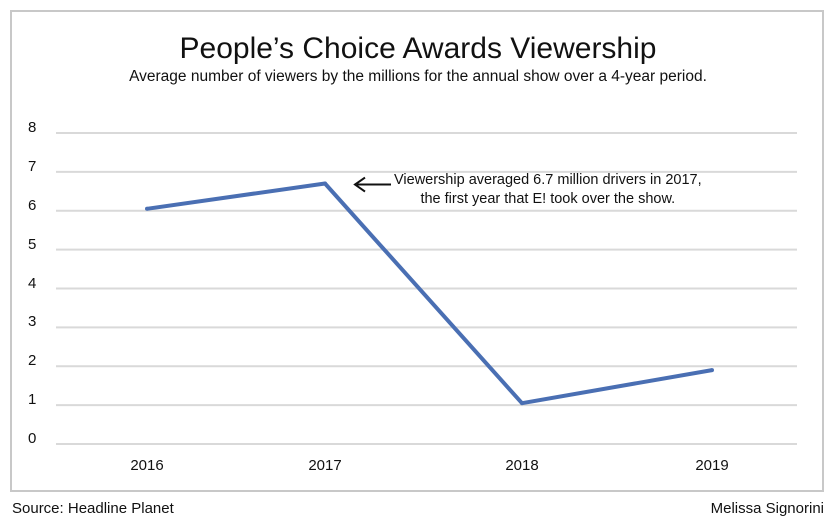 The image size is (836, 526). Describe the element at coordinates (32, 400) in the screenshot. I see `y-tick-label: 1` at that location.